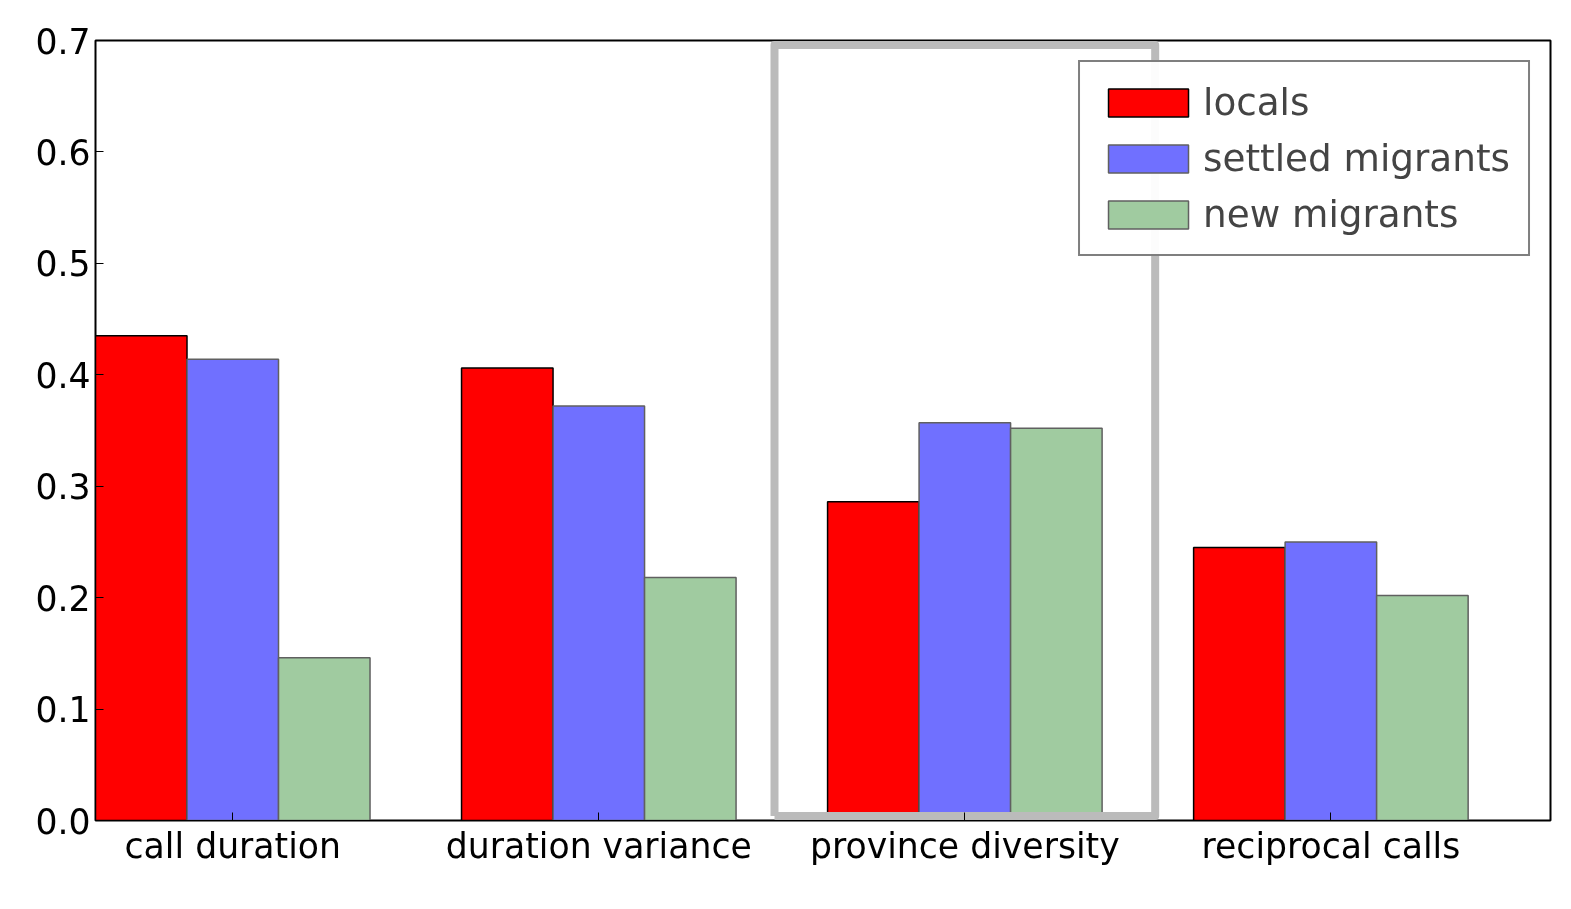  What do you see at coordinates (63, 152) in the screenshot?
I see `y-tick-label: 0.6` at bounding box center [63, 152].